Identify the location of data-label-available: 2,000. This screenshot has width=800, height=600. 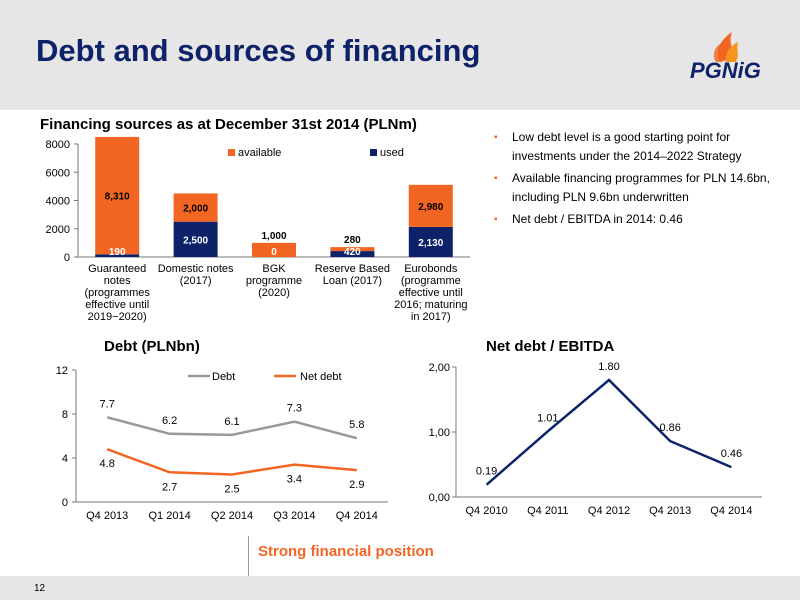
(195, 209).